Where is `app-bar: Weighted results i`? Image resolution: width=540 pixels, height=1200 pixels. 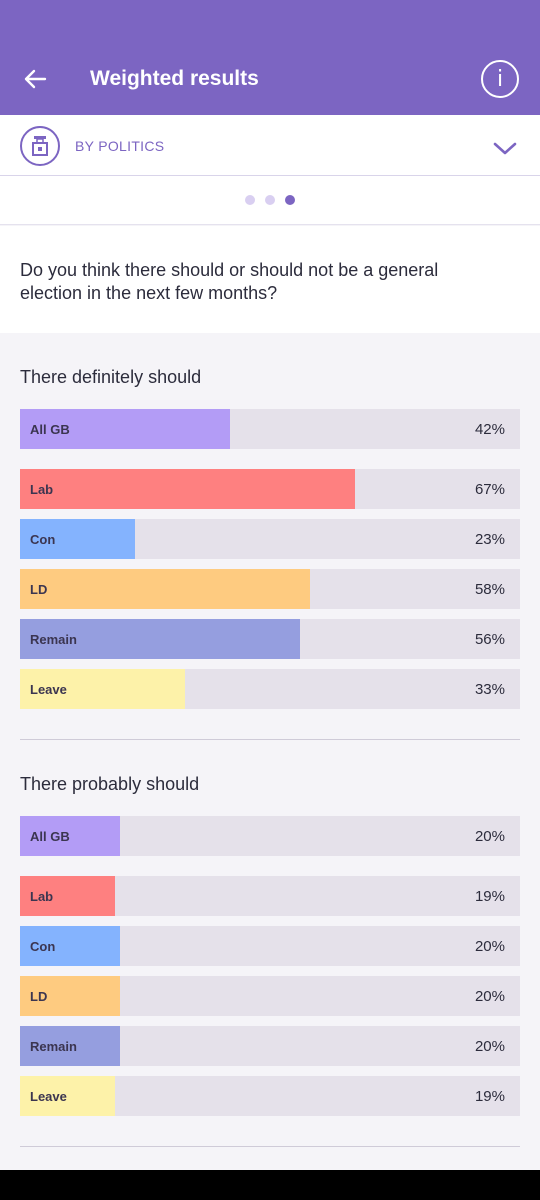
app-bar: Weighted results i is located at coordinates (270, 57).